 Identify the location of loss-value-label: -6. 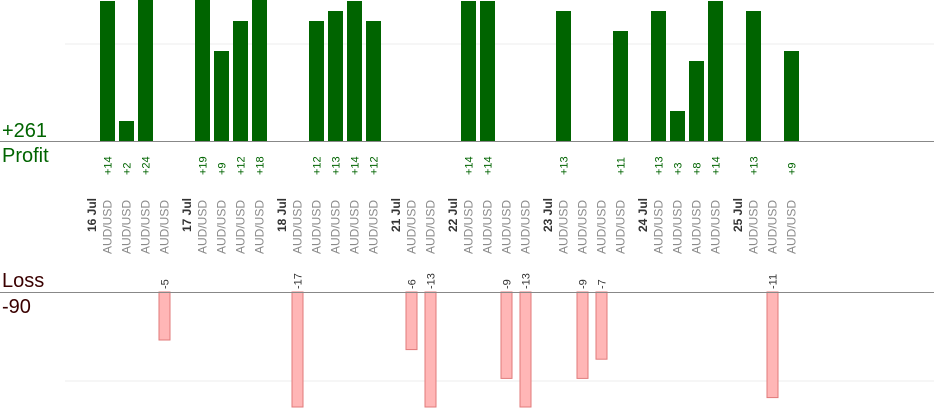
(413, 284).